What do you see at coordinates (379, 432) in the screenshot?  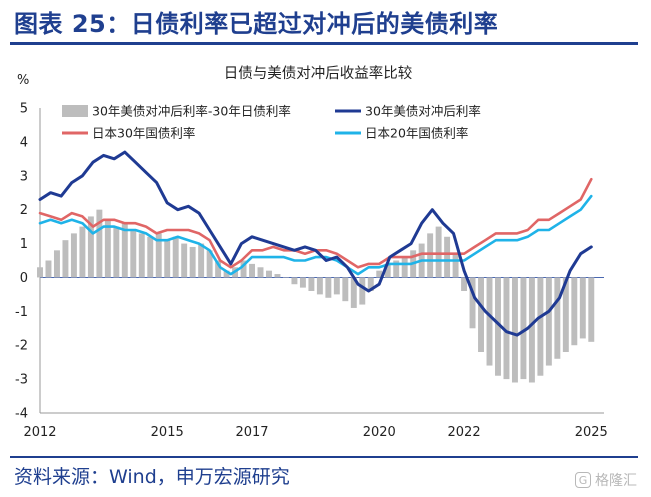 I see `x-tick-label: 2020` at bounding box center [379, 432].